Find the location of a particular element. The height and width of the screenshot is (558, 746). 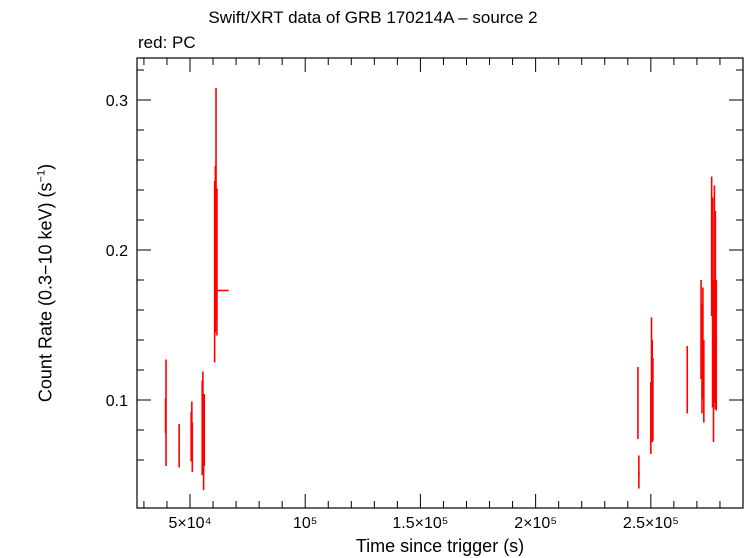

y-axis-label-main: Count Rate (0.3−10 keV) (s is located at coordinates (45, 292).